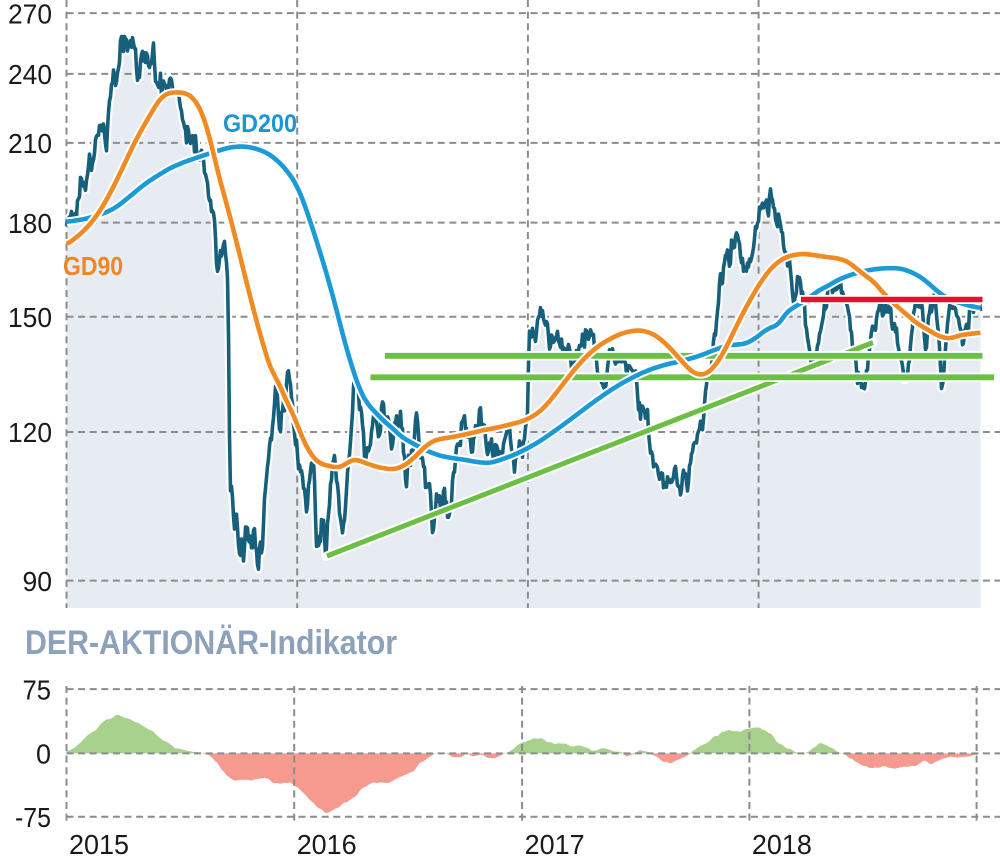 The width and height of the screenshot is (1000, 862). Describe the element at coordinates (555, 843) in the screenshot. I see `svg-text: 2017` at that location.